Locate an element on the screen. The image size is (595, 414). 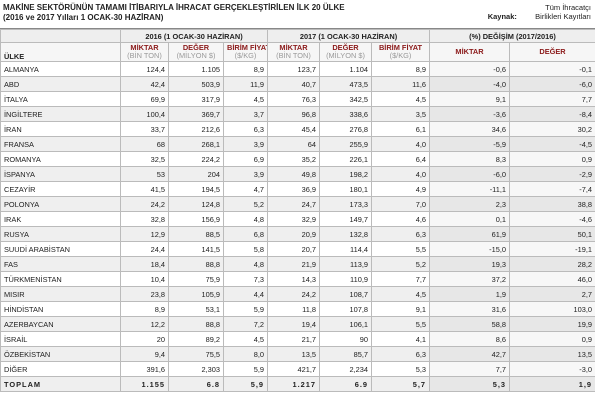
cell: 42,4 is located at coordinates (144, 84).